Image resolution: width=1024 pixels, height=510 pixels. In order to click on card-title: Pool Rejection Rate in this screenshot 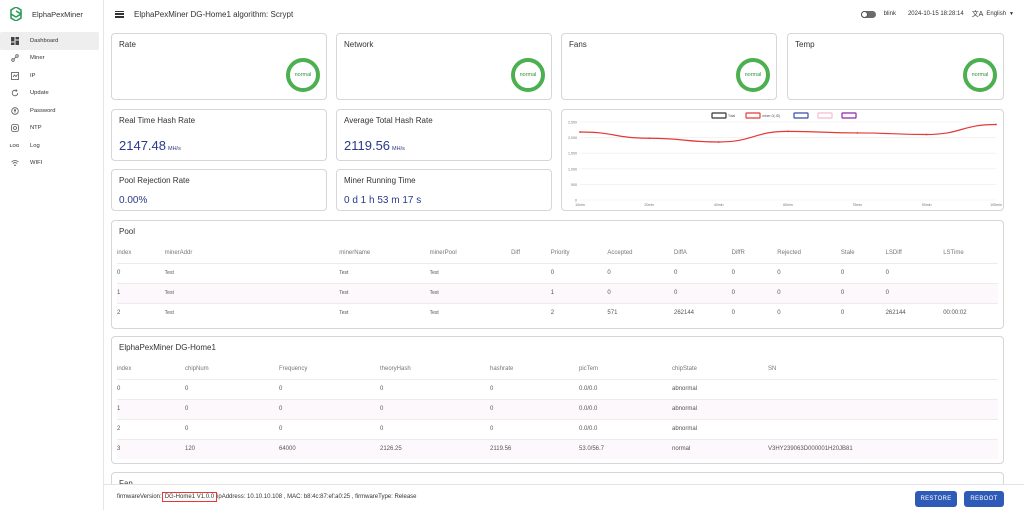, I will do `click(154, 180)`.